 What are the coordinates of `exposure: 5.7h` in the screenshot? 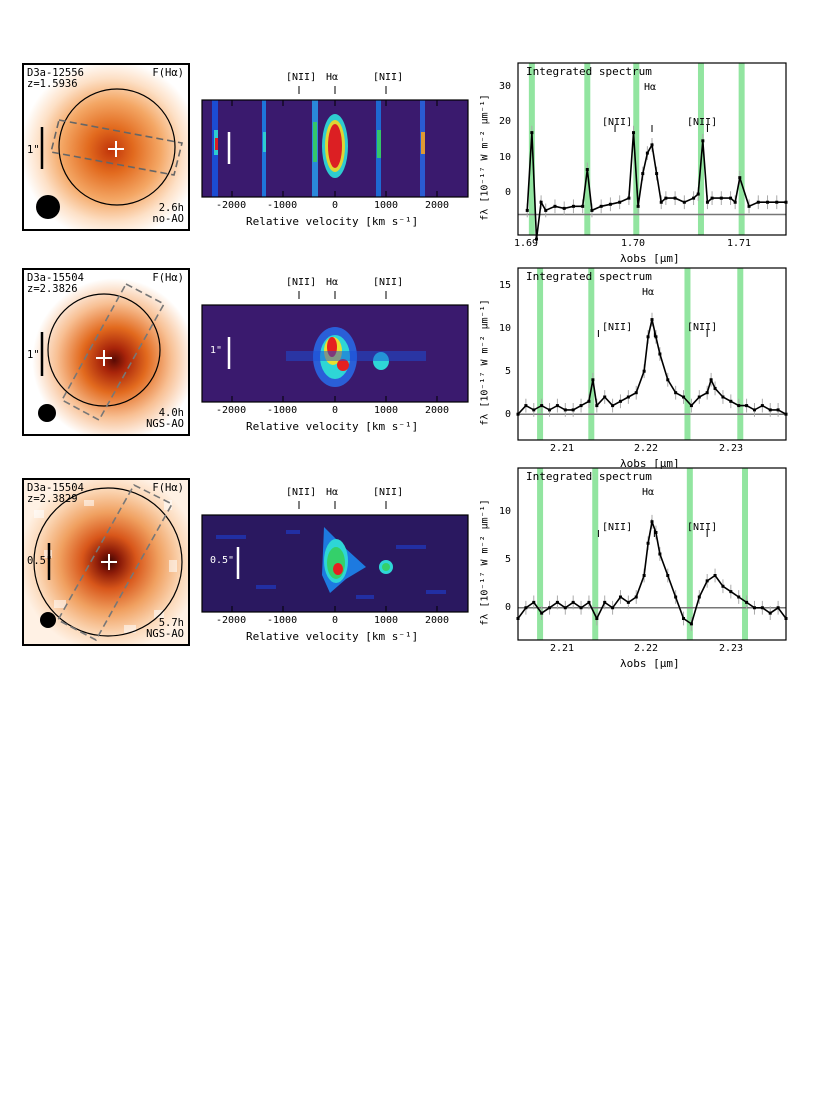 It's located at (171, 623).